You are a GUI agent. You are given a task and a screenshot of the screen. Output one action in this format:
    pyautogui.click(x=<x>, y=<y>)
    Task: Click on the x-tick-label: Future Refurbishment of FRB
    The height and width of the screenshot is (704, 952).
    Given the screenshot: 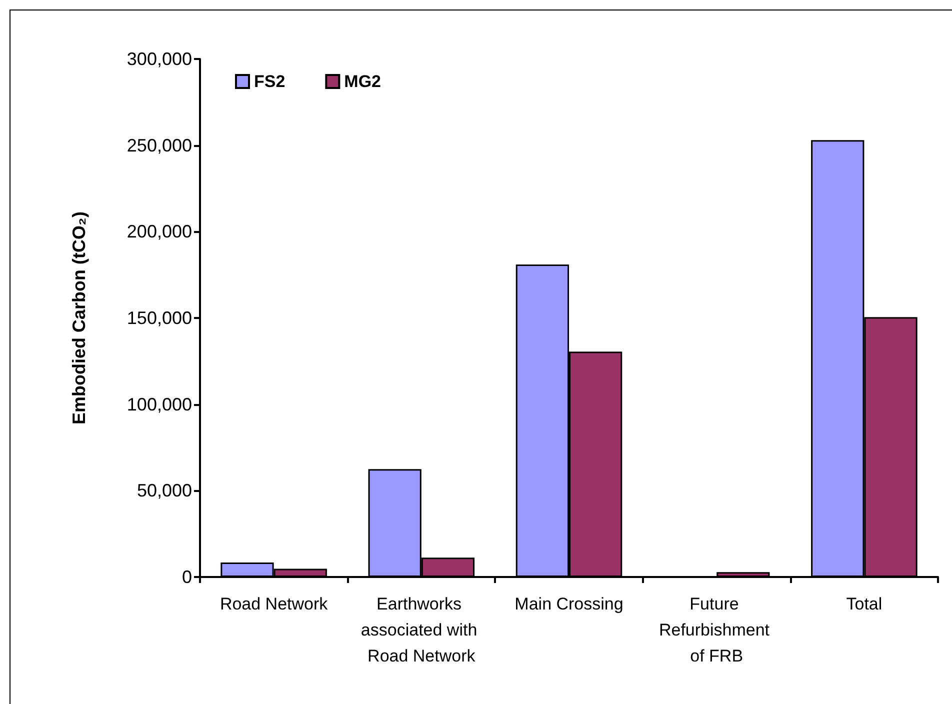 What is the action you would take?
    pyautogui.click(x=716, y=630)
    